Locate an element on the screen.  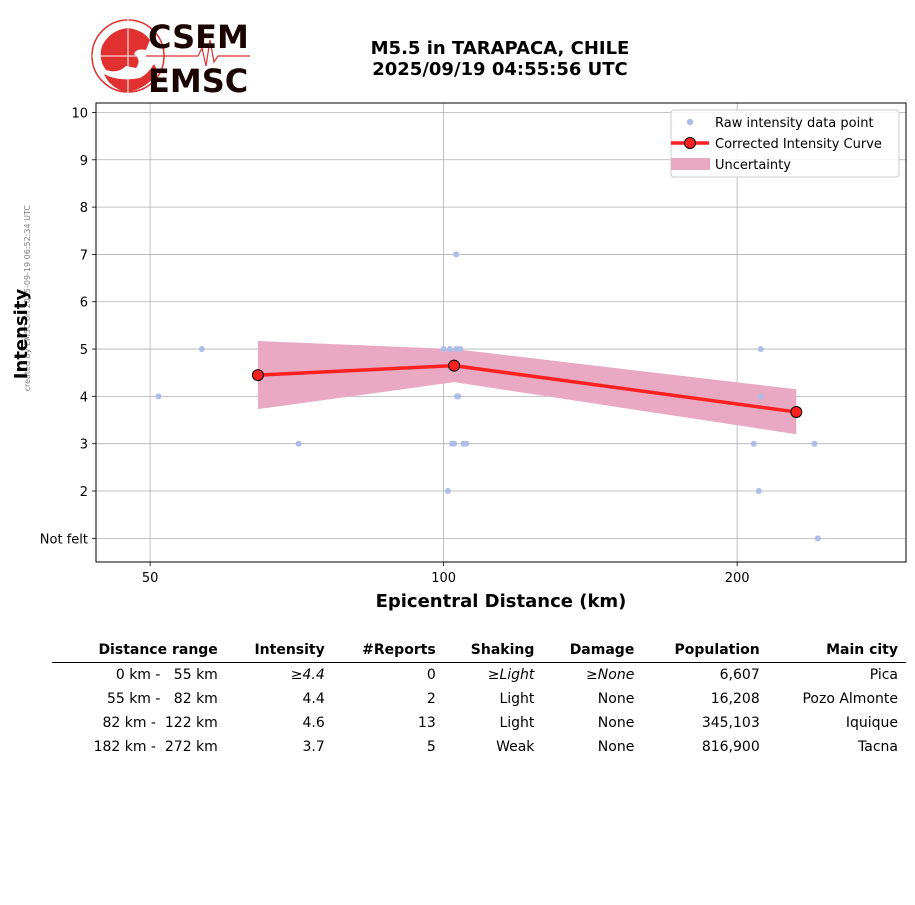
curve-layer is located at coordinates (527, 388).